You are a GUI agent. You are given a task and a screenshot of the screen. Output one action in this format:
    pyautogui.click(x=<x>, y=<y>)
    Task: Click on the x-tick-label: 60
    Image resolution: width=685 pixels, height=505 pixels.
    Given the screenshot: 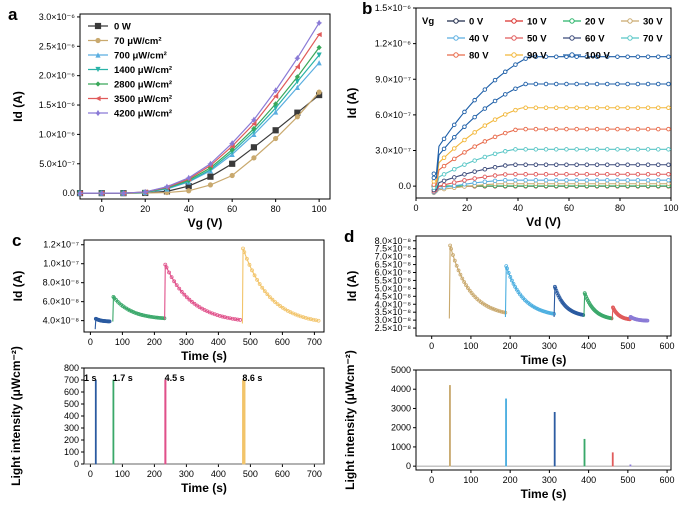 What is the action you would take?
    pyautogui.click(x=569, y=208)
    